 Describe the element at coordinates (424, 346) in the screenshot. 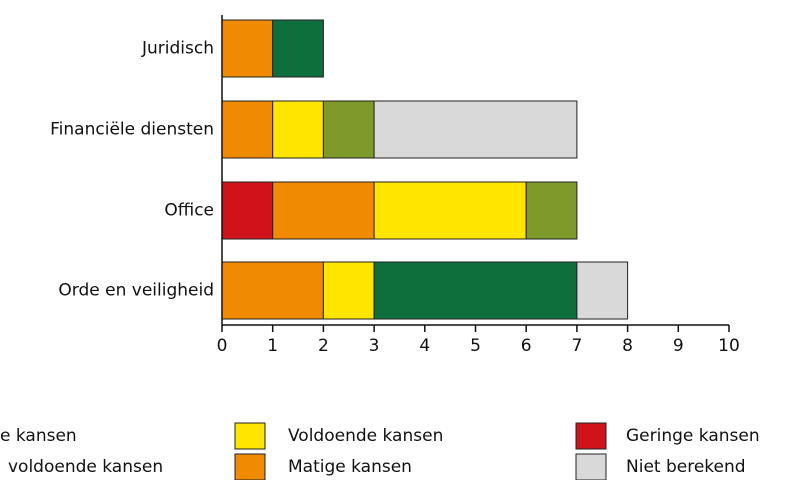

I see `x-tick-label: 4` at that location.